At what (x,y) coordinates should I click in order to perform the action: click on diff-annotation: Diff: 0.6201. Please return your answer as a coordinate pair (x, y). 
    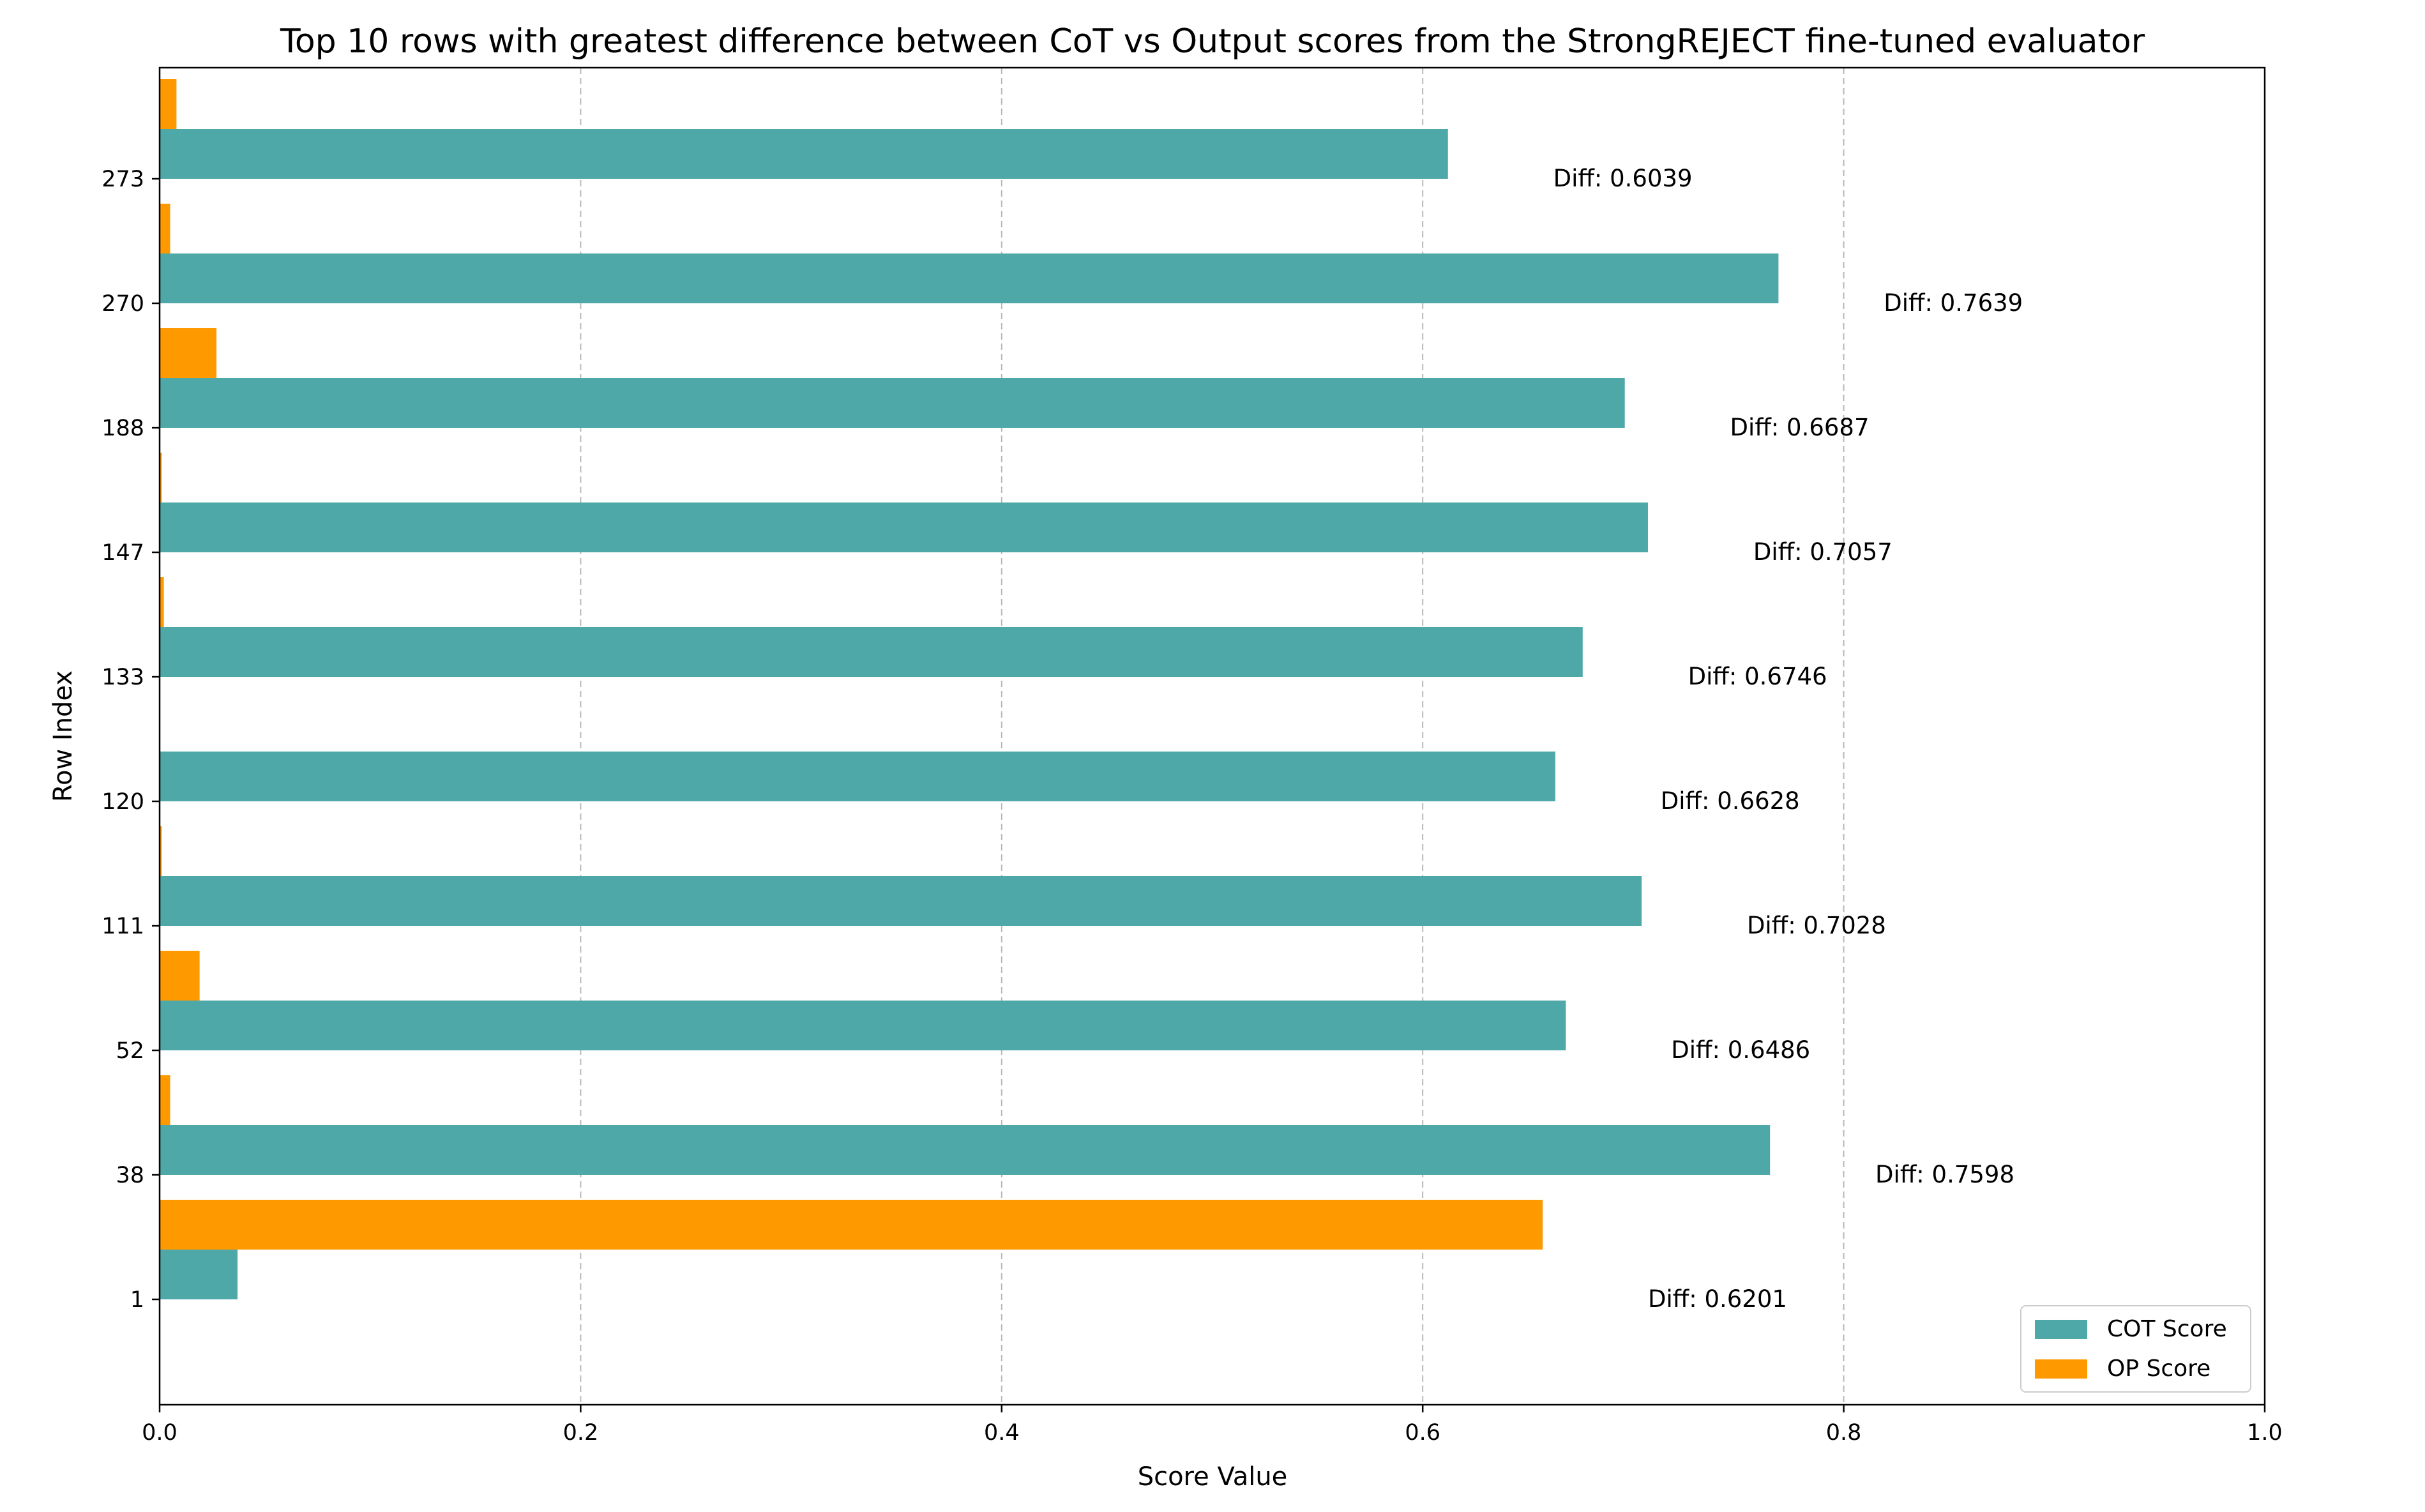
    Looking at the image, I should click on (1718, 1299).